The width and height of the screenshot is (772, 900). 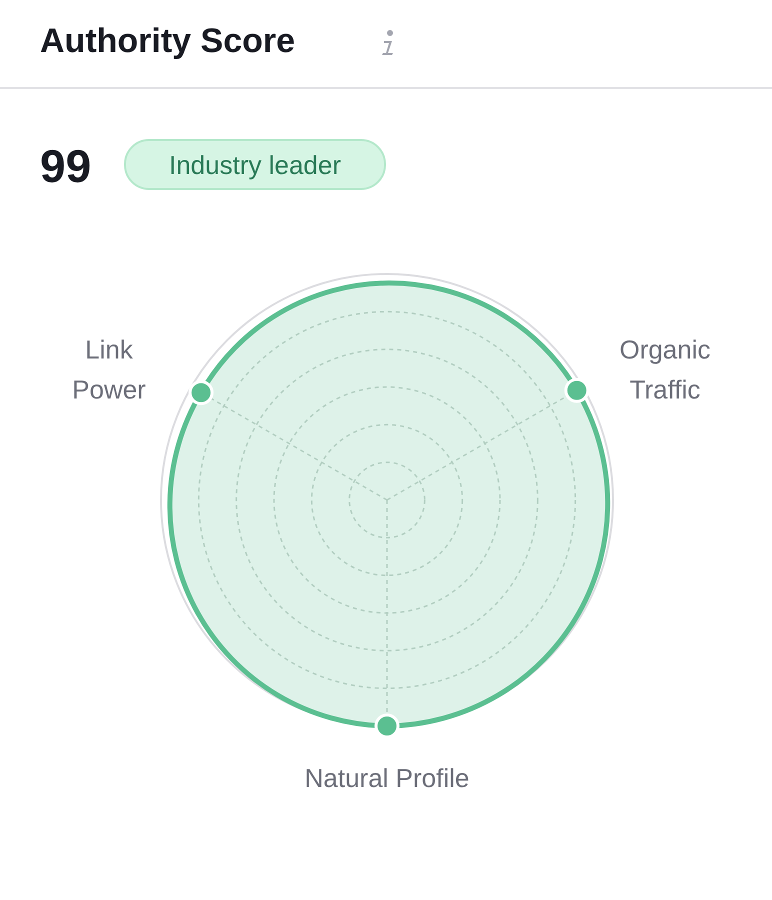 I want to click on spoke-label: Natural Profile, so click(x=387, y=778).